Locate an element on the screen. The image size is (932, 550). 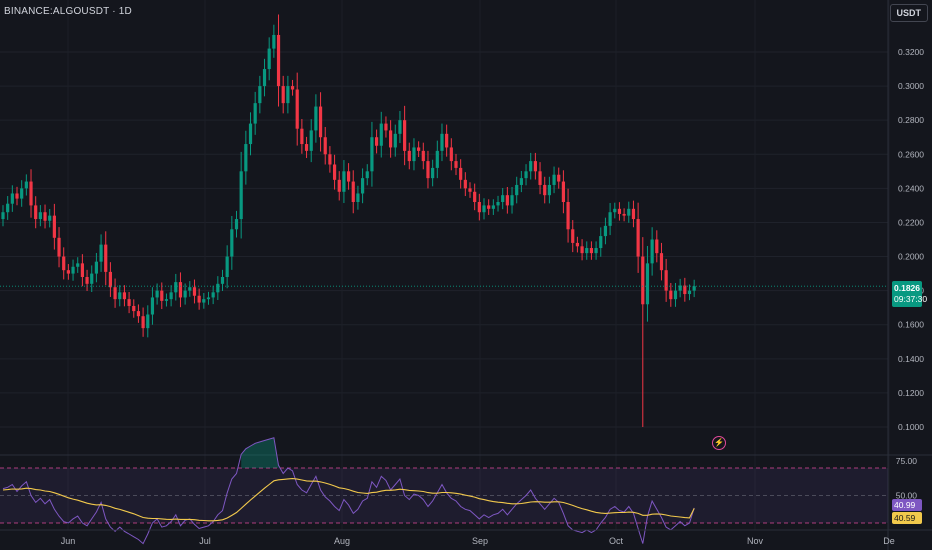
price-tick-label: 0.2600 is located at coordinates (911, 154).